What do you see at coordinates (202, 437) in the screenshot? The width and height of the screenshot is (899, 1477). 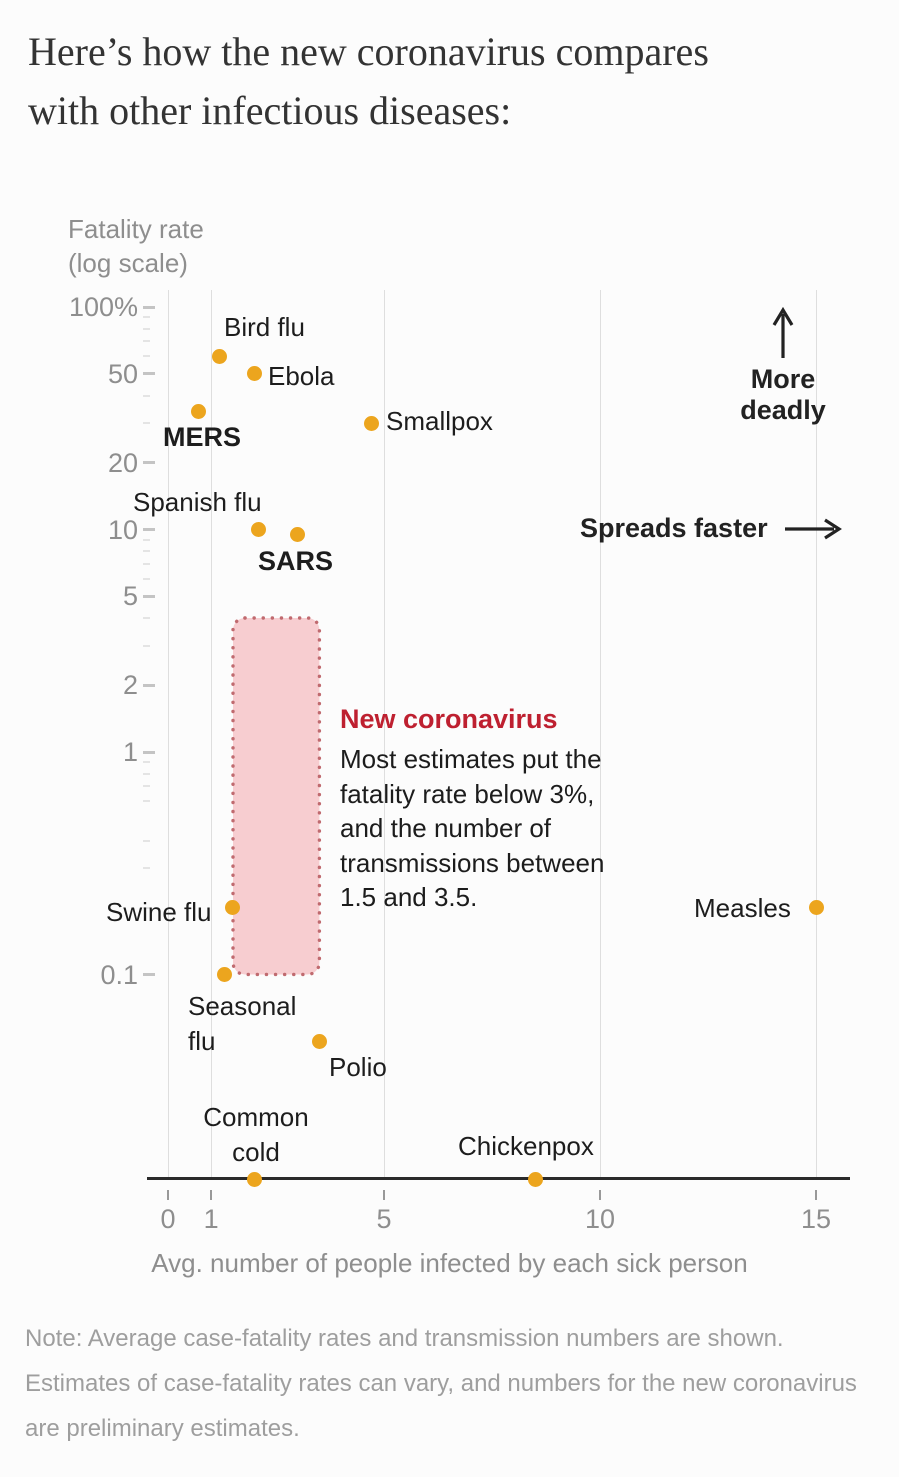 I see `point-label-mers: MERS` at bounding box center [202, 437].